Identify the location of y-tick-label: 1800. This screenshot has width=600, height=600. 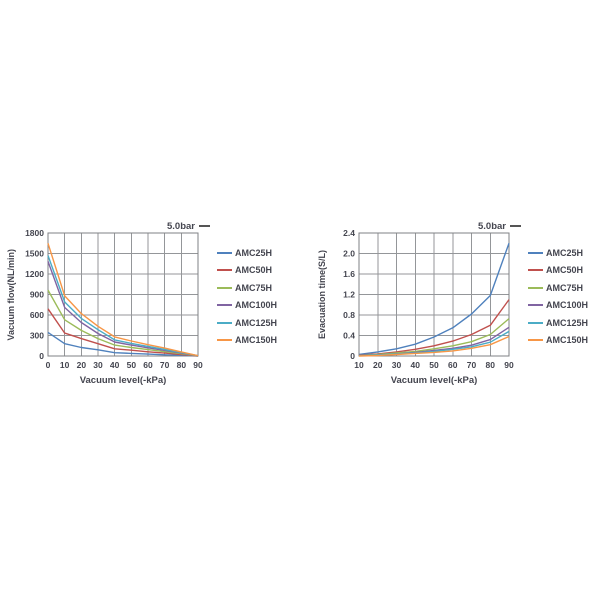
(34, 233).